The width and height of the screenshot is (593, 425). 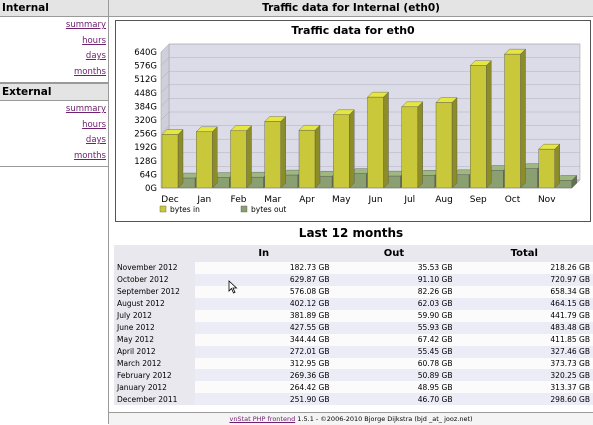 I want to click on external-days-link: days, so click(x=95, y=140).